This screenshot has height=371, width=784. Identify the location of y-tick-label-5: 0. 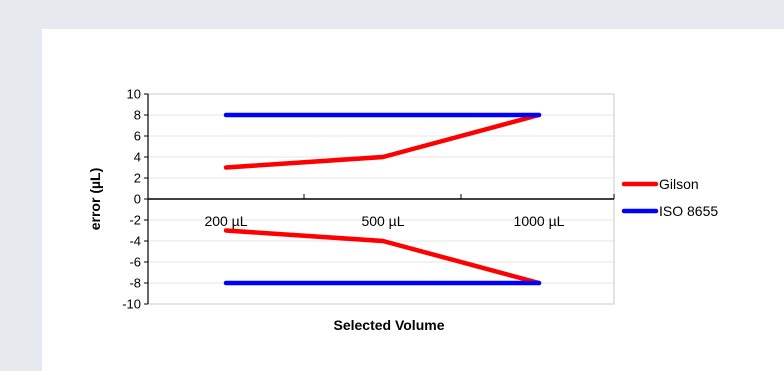
(137, 199).